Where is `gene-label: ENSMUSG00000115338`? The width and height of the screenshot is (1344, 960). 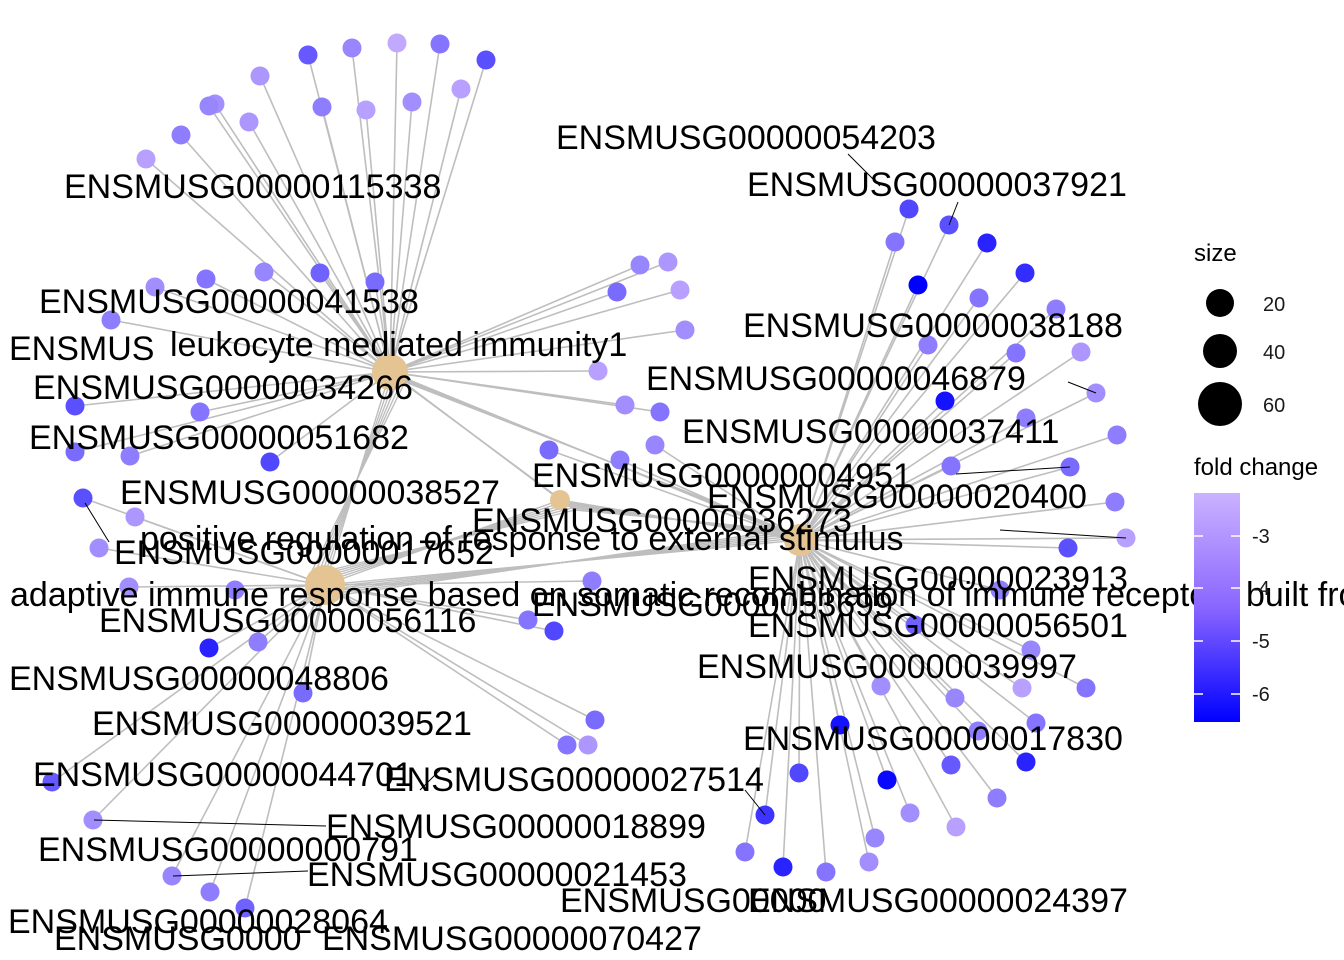 gene-label: ENSMUSG00000115338 is located at coordinates (252, 187).